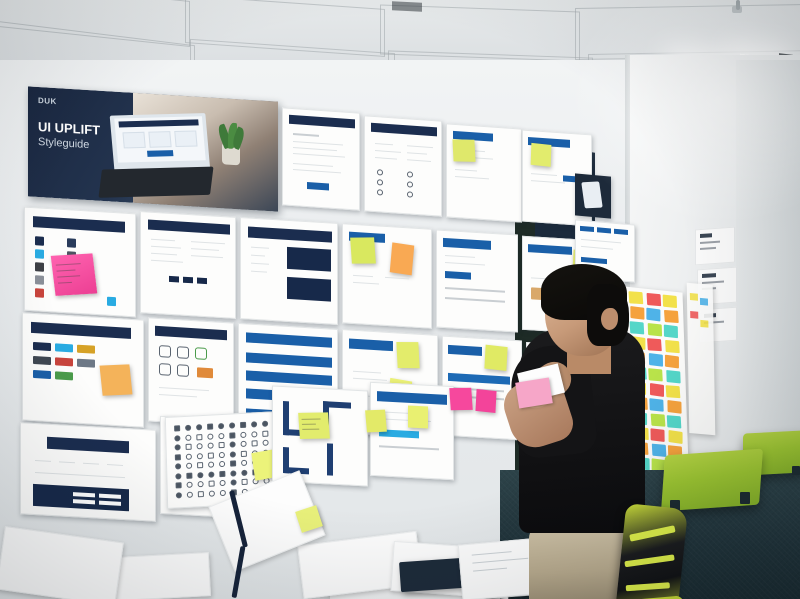 The image size is (800, 599). What do you see at coordinates (408, 355) in the screenshot?
I see `sticky-note-yellow-flow` at bounding box center [408, 355].